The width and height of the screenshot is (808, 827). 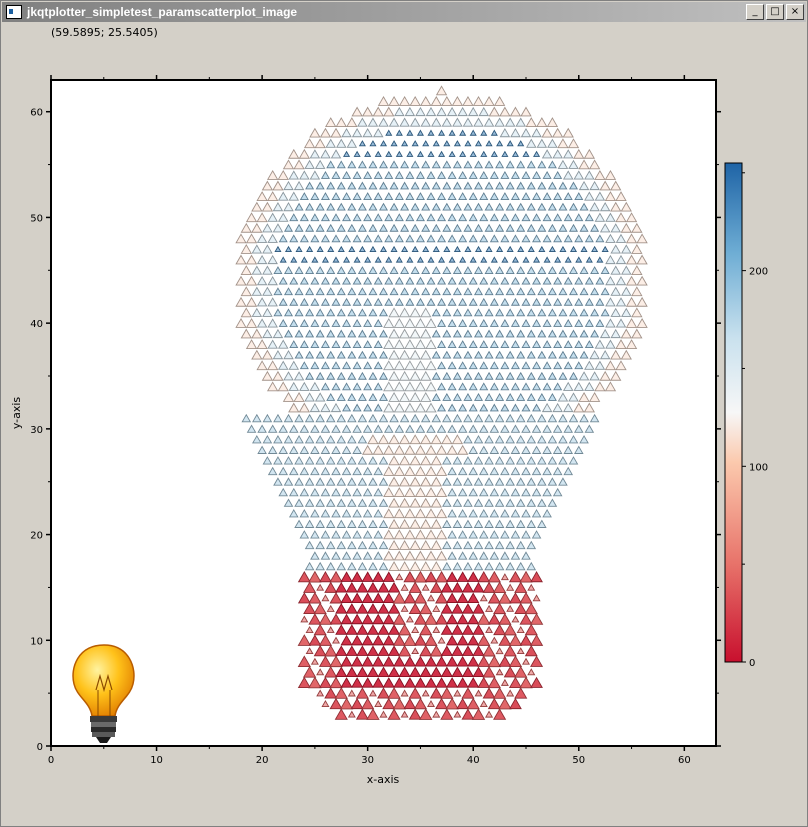 I want to click on x-tick-label: 60, so click(x=684, y=760).